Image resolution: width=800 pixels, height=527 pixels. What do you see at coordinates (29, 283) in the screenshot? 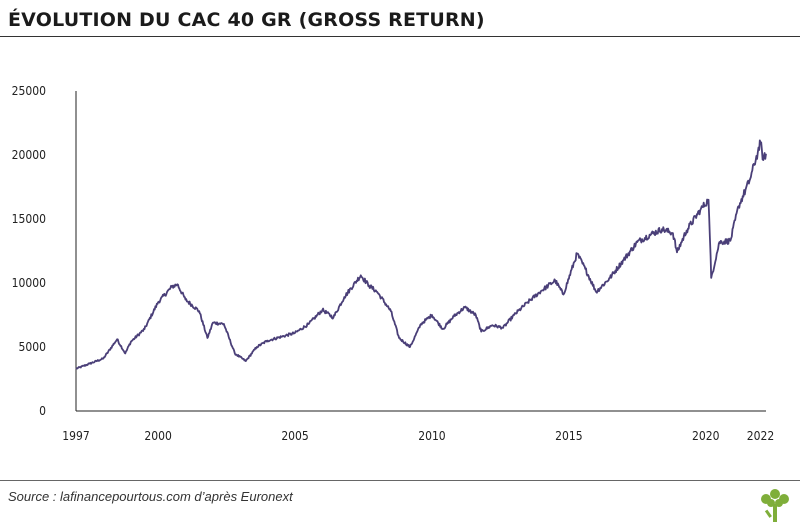
I see `y-tick-label: 10000` at bounding box center [29, 283].